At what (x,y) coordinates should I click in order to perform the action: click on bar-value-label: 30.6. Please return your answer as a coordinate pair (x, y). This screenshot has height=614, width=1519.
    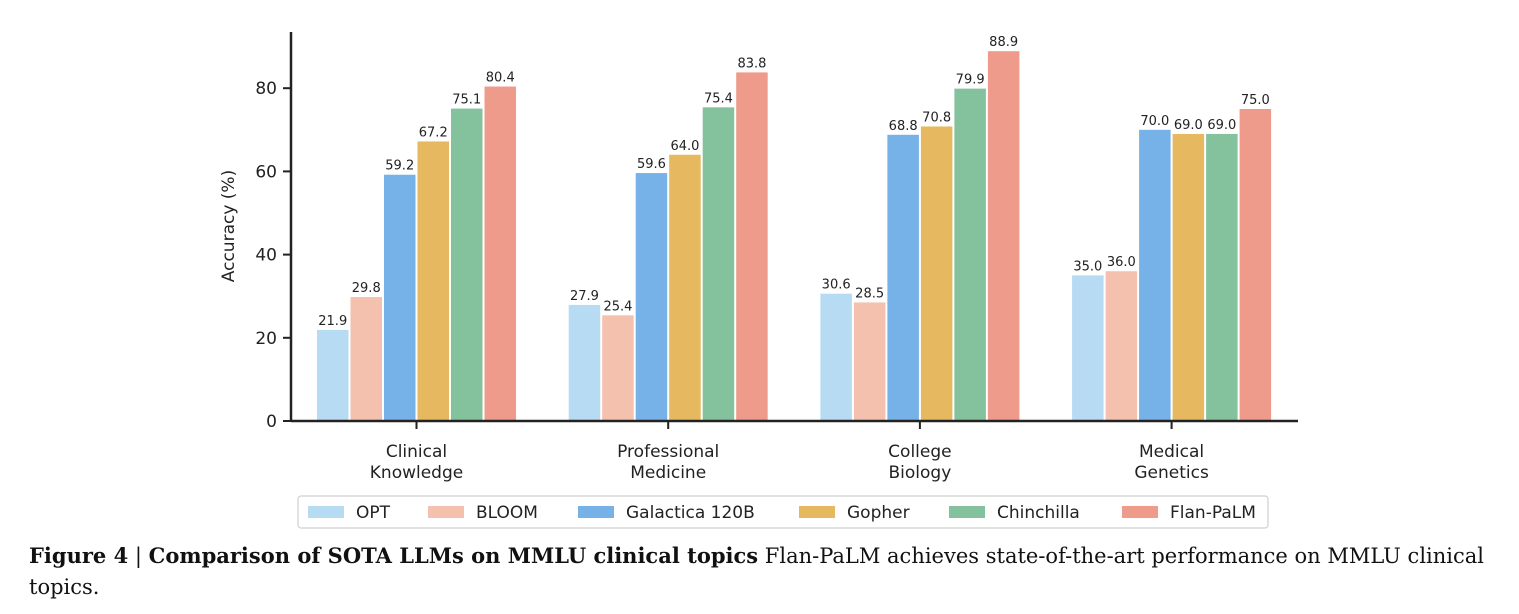
    Looking at the image, I should click on (836, 285).